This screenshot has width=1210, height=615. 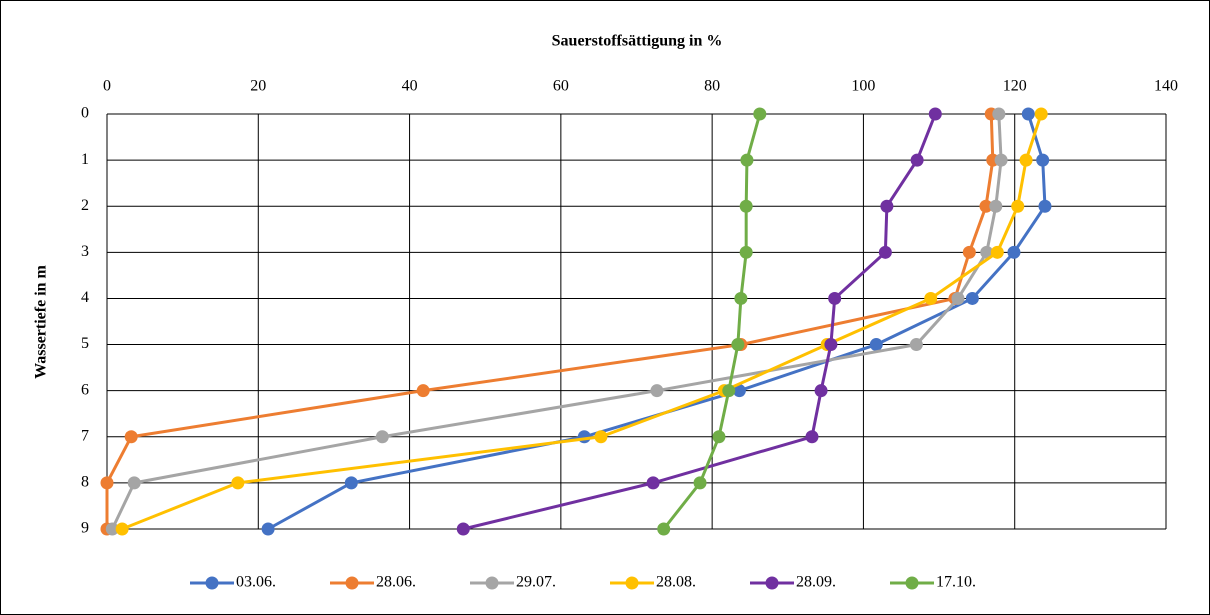 I want to click on x-tick-label: 0, so click(x=107, y=86).